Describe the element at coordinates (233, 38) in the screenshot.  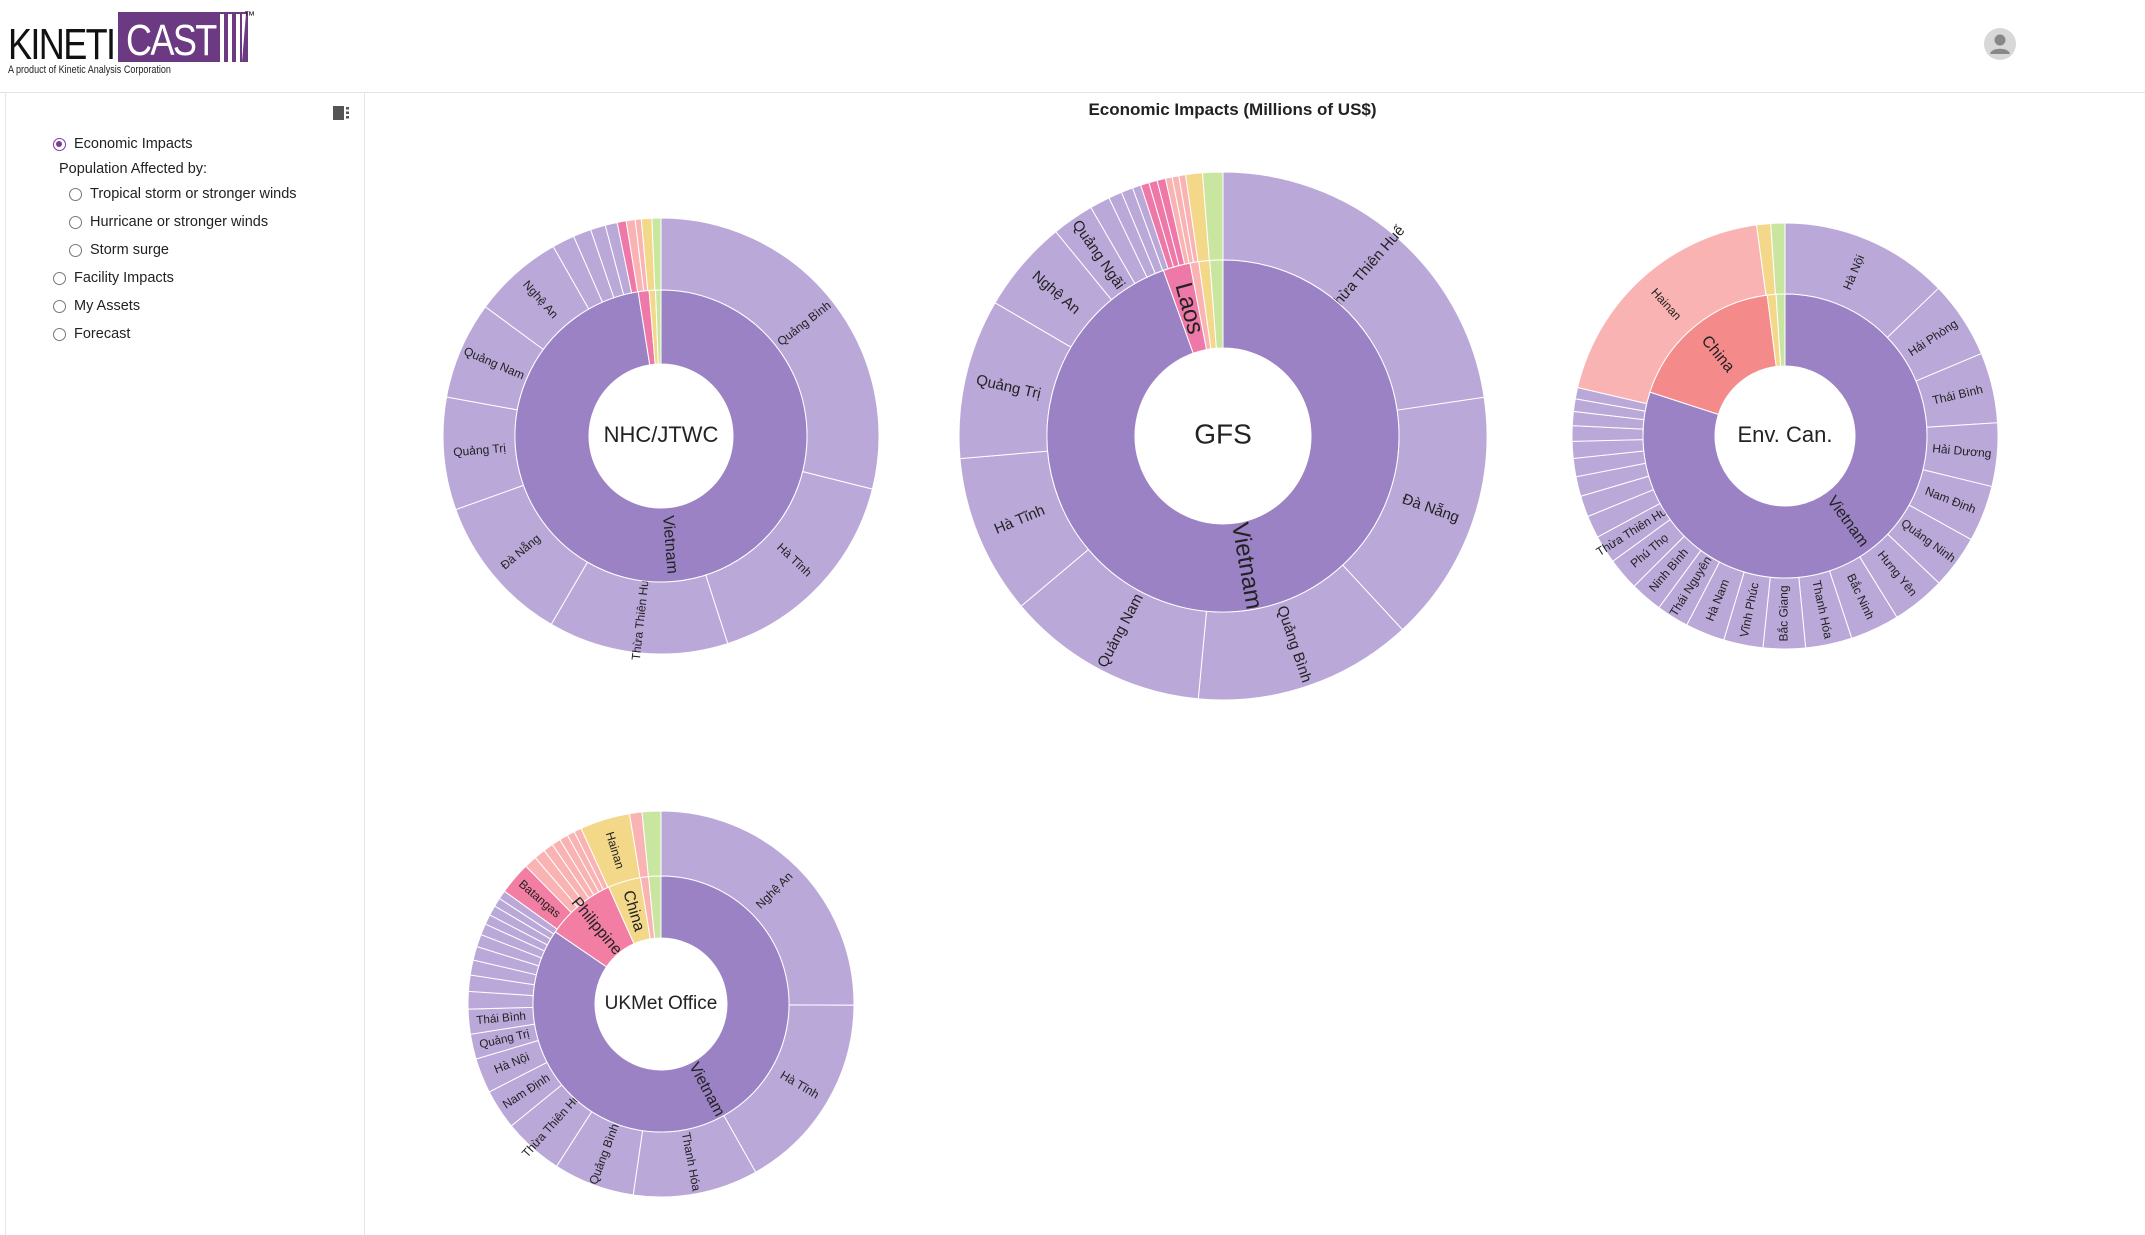
I see `logo-bars-icon` at that location.